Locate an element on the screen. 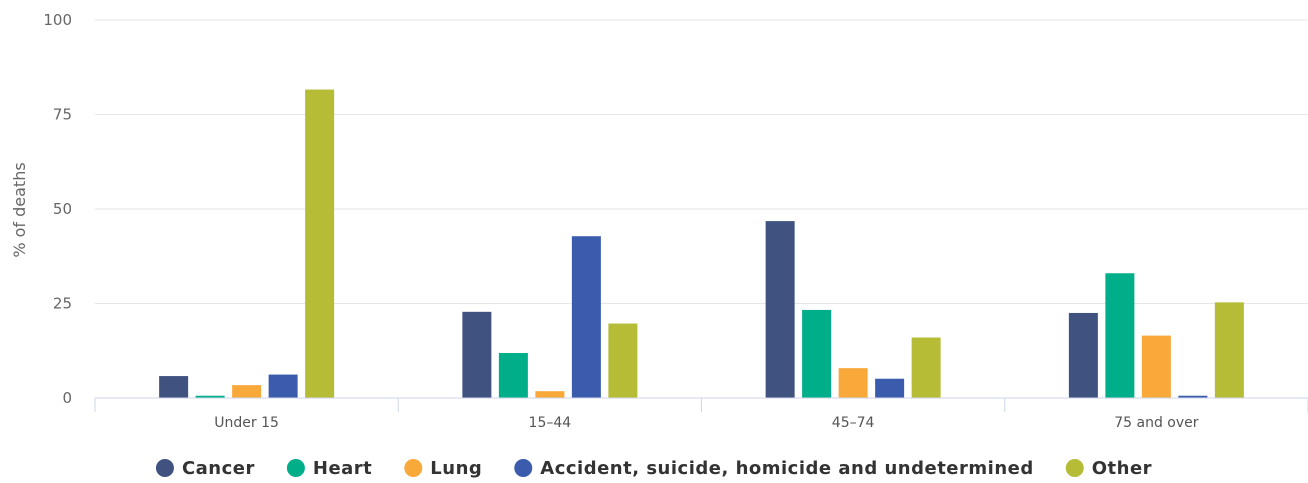 The height and width of the screenshot is (483, 1308). legend-label: Heart is located at coordinates (342, 468).